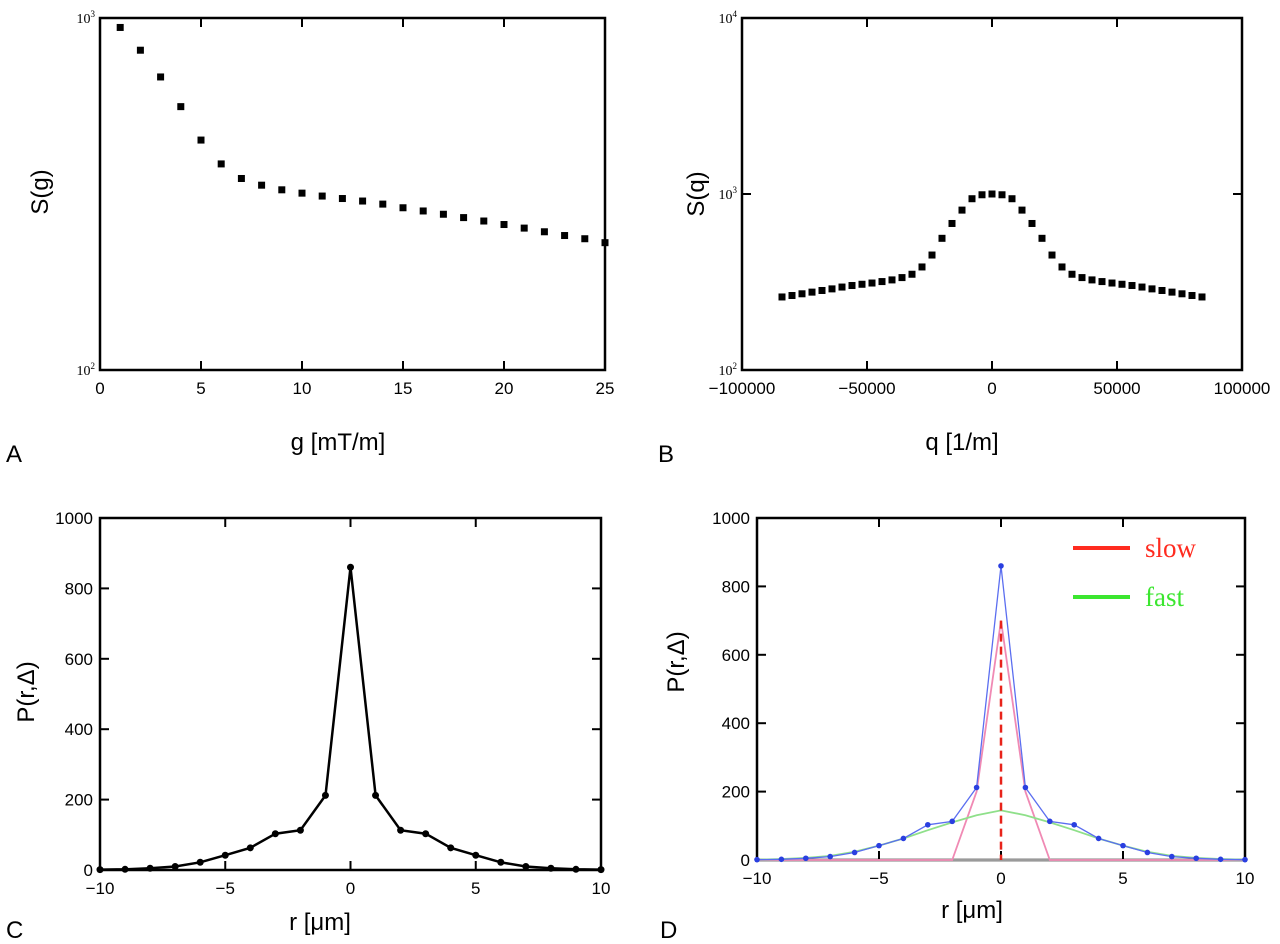 This screenshot has height=944, width=1280. Describe the element at coordinates (728, 194) in the screenshot. I see `panel-b-ytick-label: 10³` at that location.